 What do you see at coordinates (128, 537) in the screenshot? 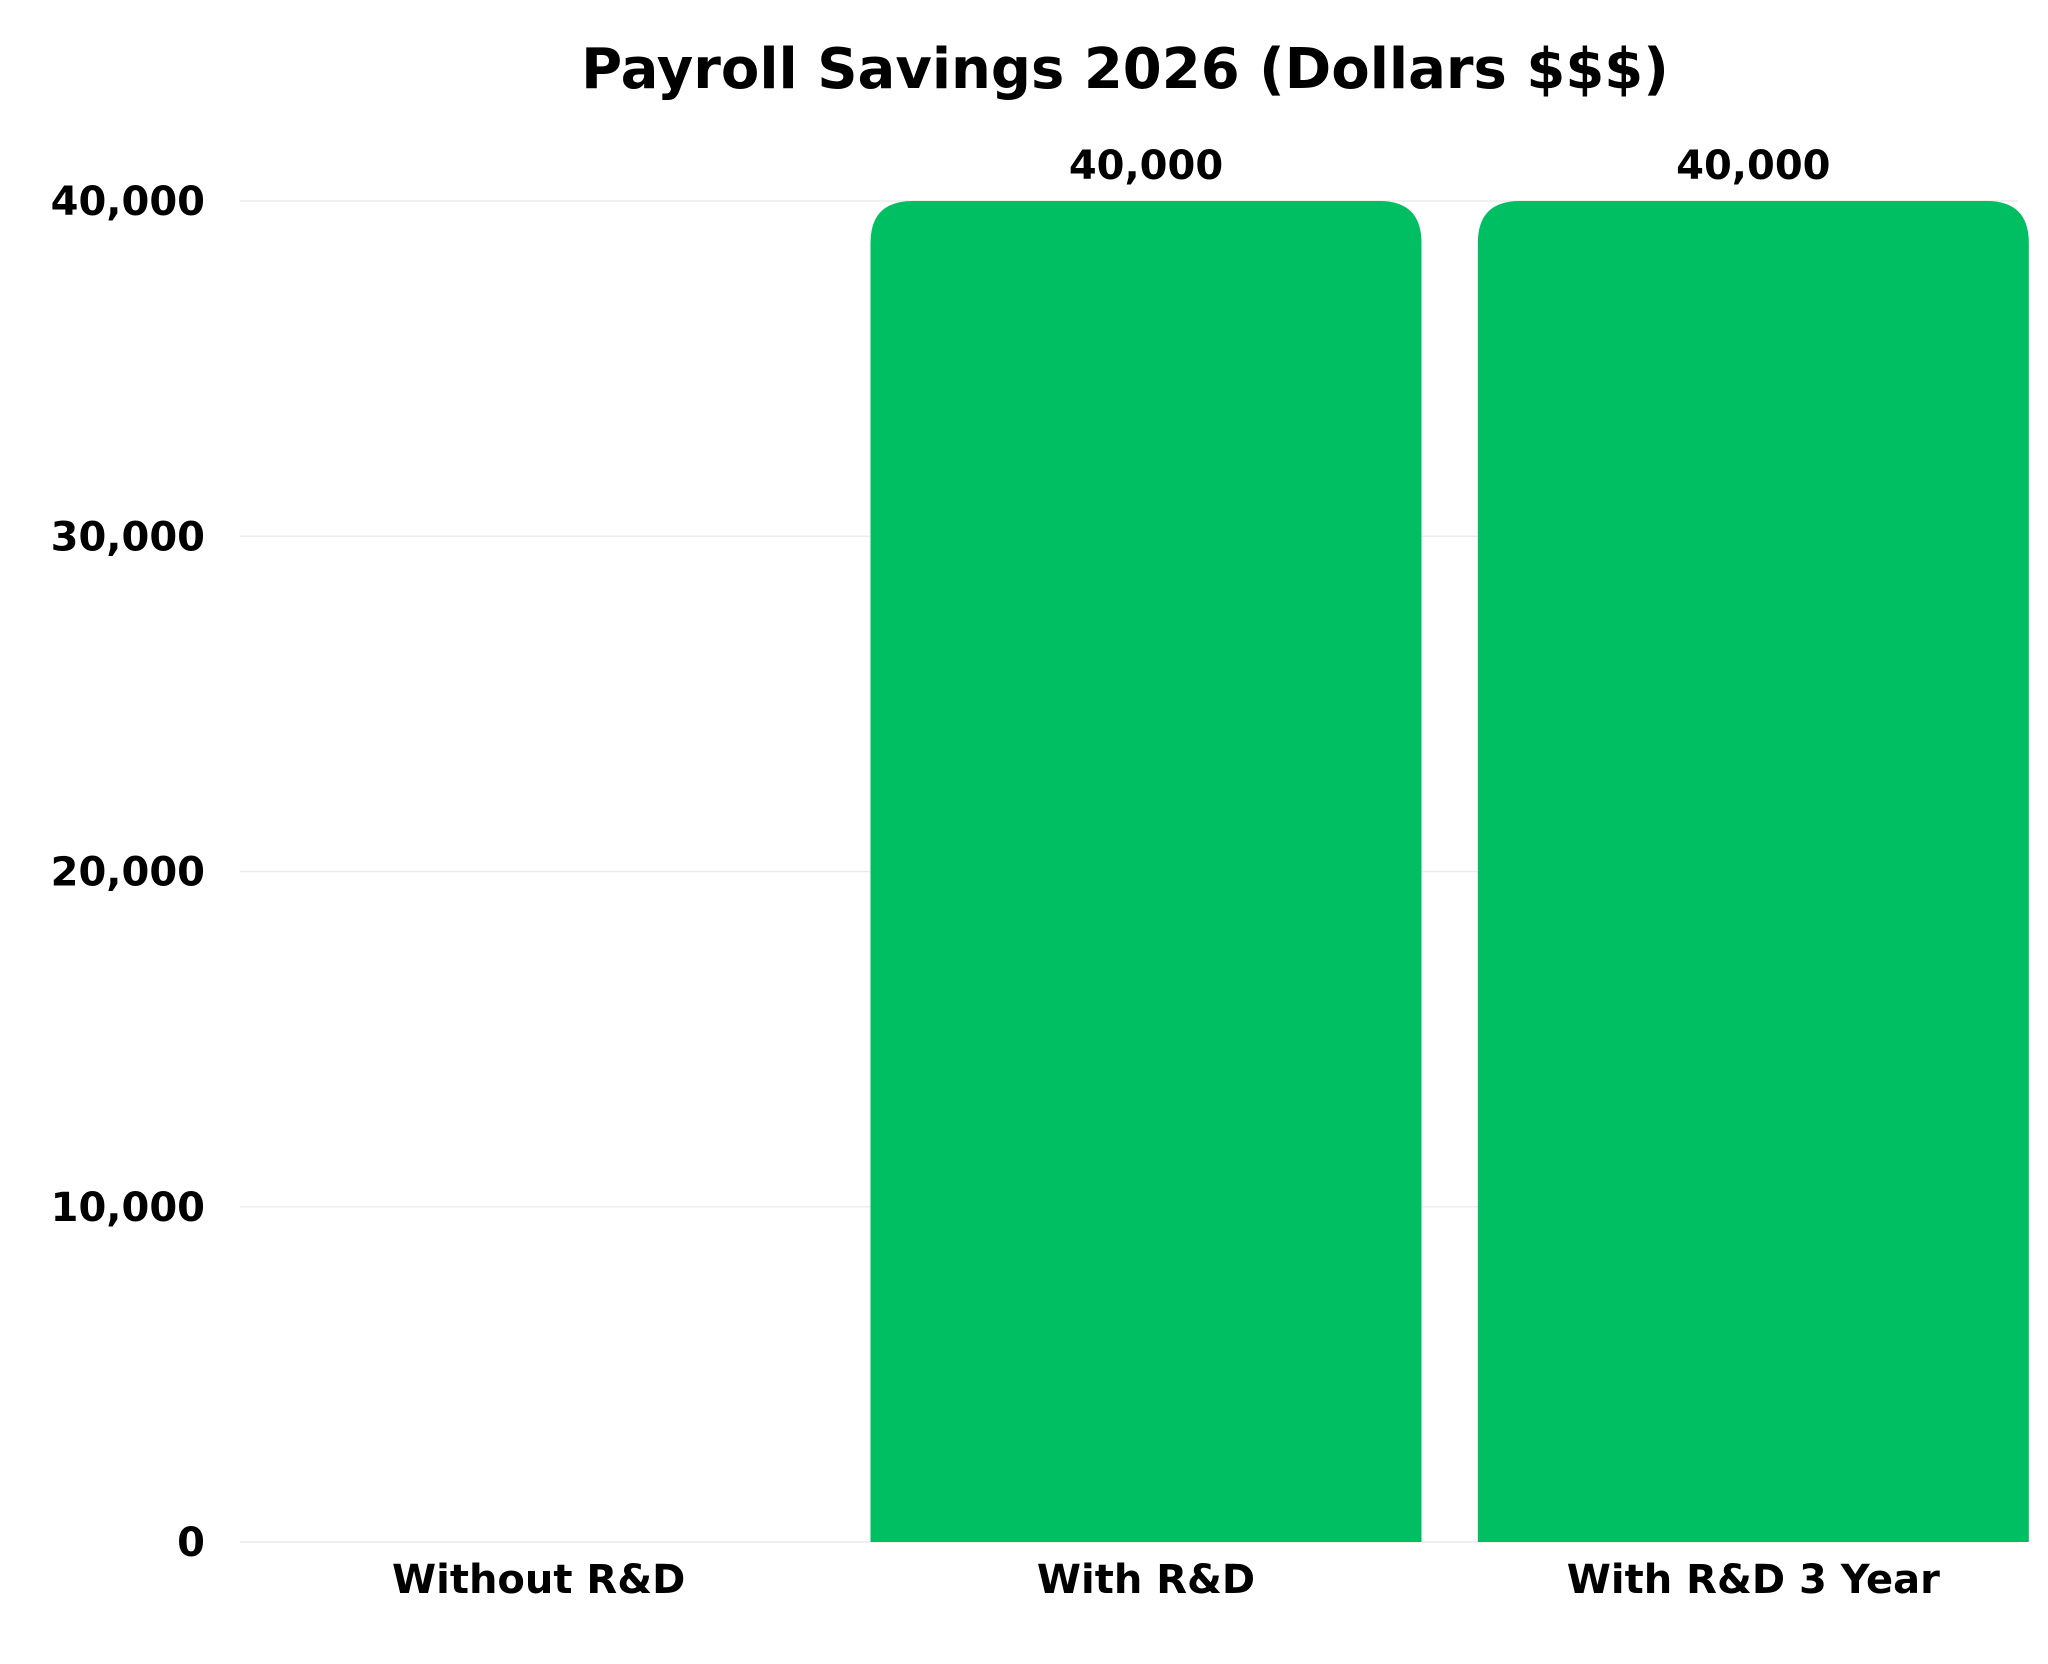
I see `y-tick-label: 30,000` at bounding box center [128, 537].